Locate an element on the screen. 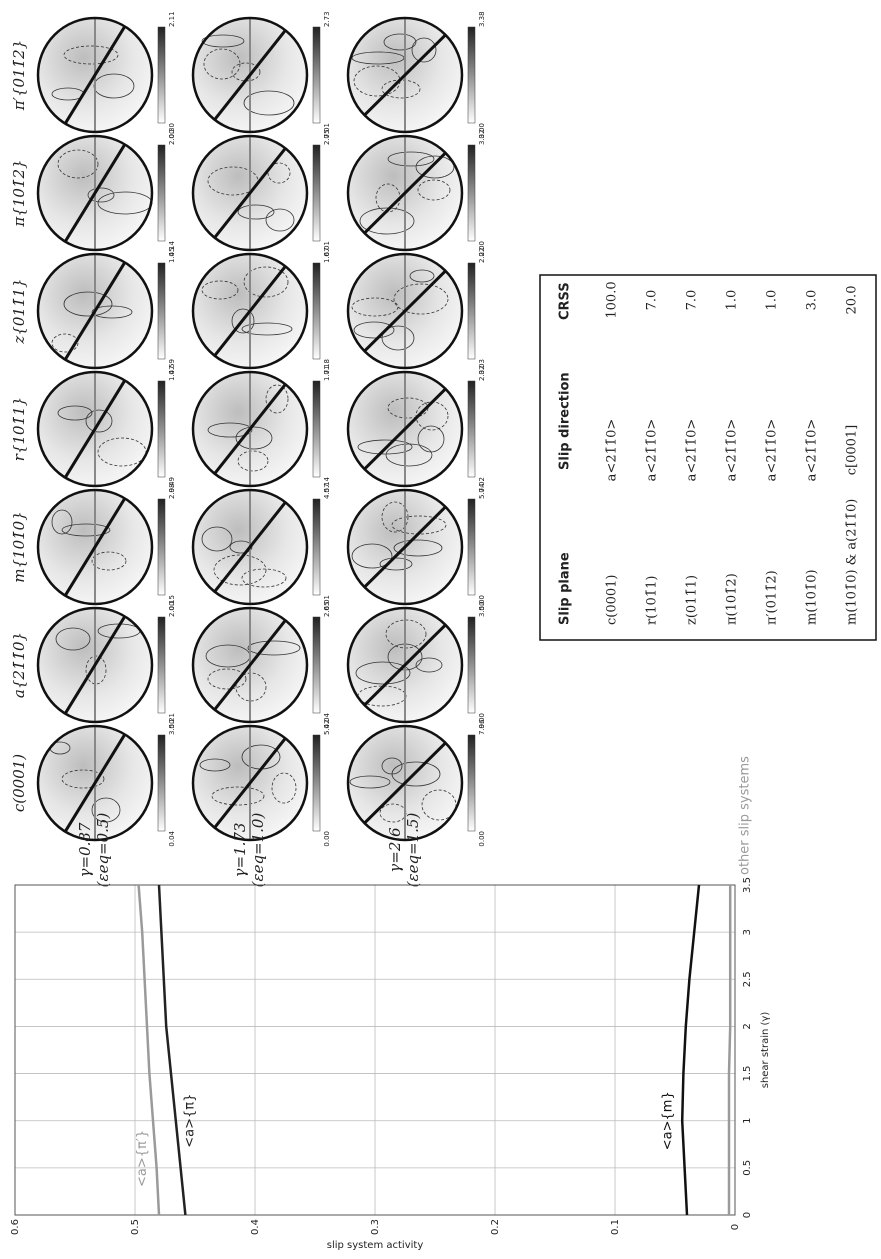 The width and height of the screenshot is (881, 1259). series-line is located at coordinates (149, 1050).